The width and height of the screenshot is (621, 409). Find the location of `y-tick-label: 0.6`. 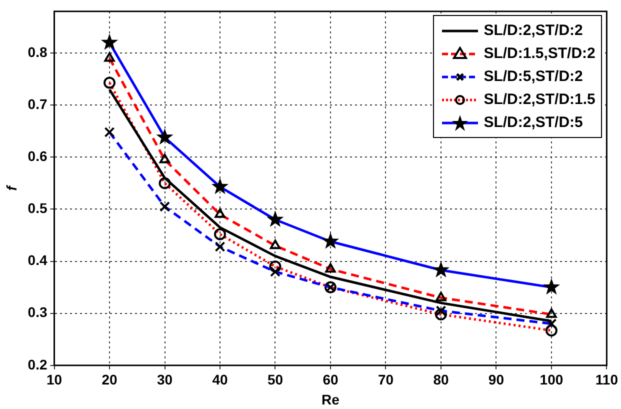

y-tick-label: 0.6 is located at coordinates (38, 156).